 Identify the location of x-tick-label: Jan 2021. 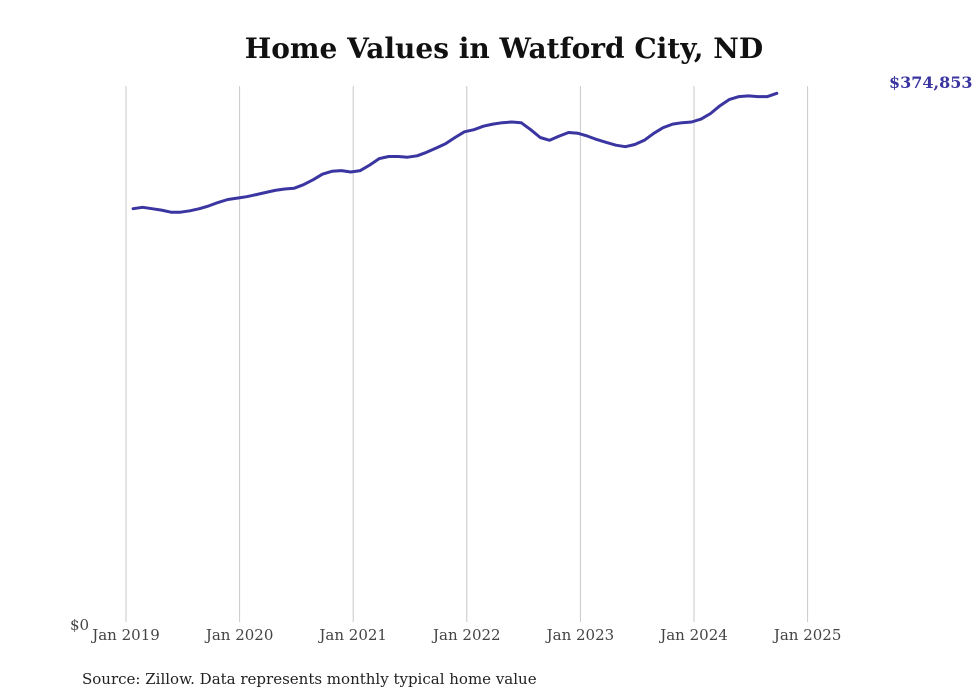
(352, 635).